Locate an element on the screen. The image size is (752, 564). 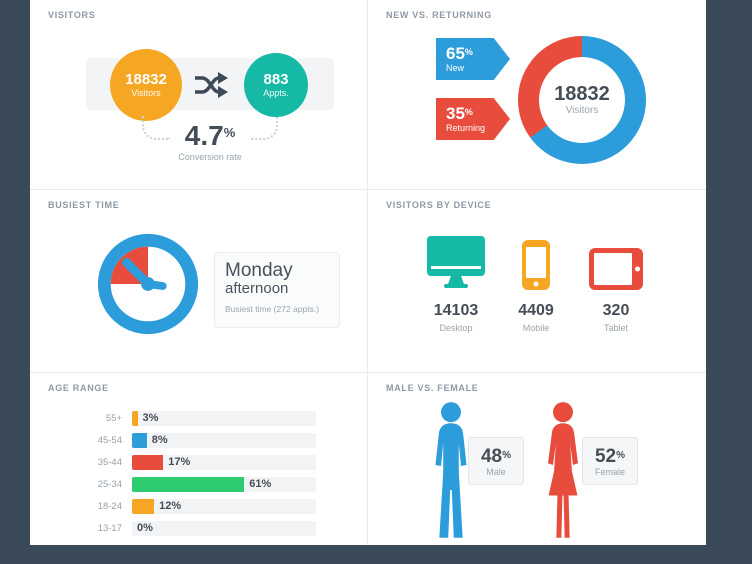
male-vs-female-title: MALE VS. FEMALE is located at coordinates (432, 388).